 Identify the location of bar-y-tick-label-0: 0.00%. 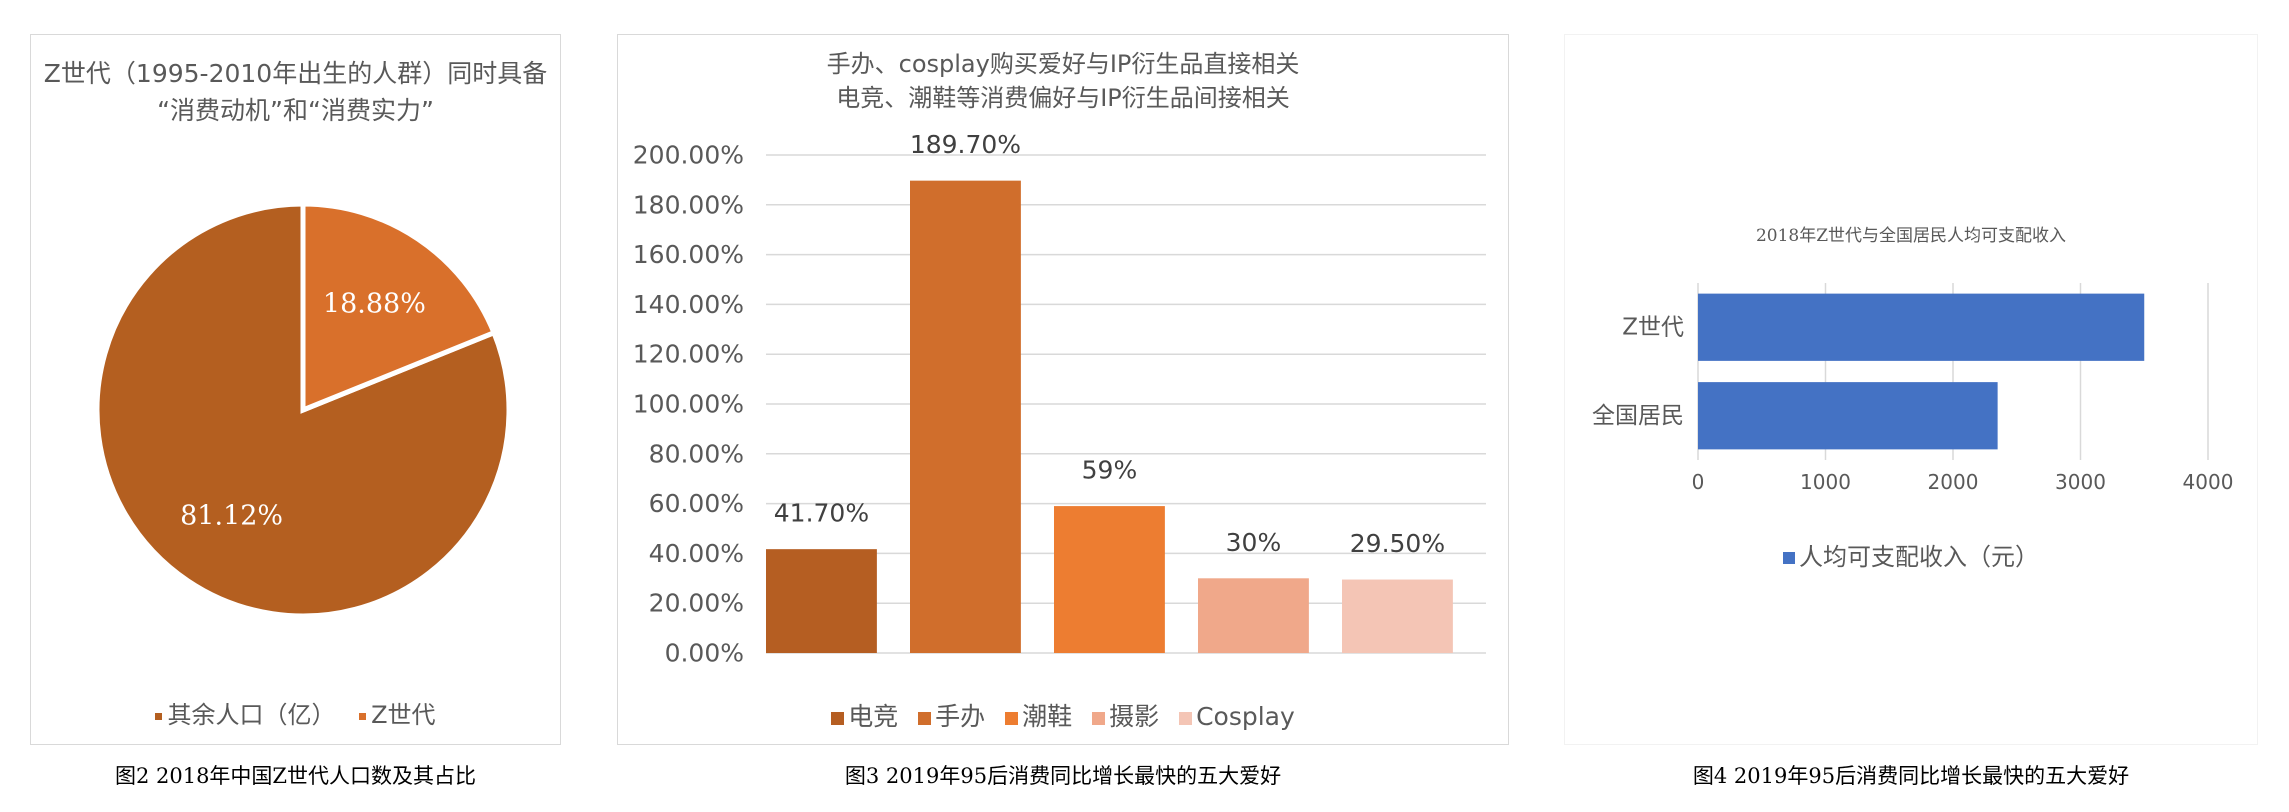
(704, 653).